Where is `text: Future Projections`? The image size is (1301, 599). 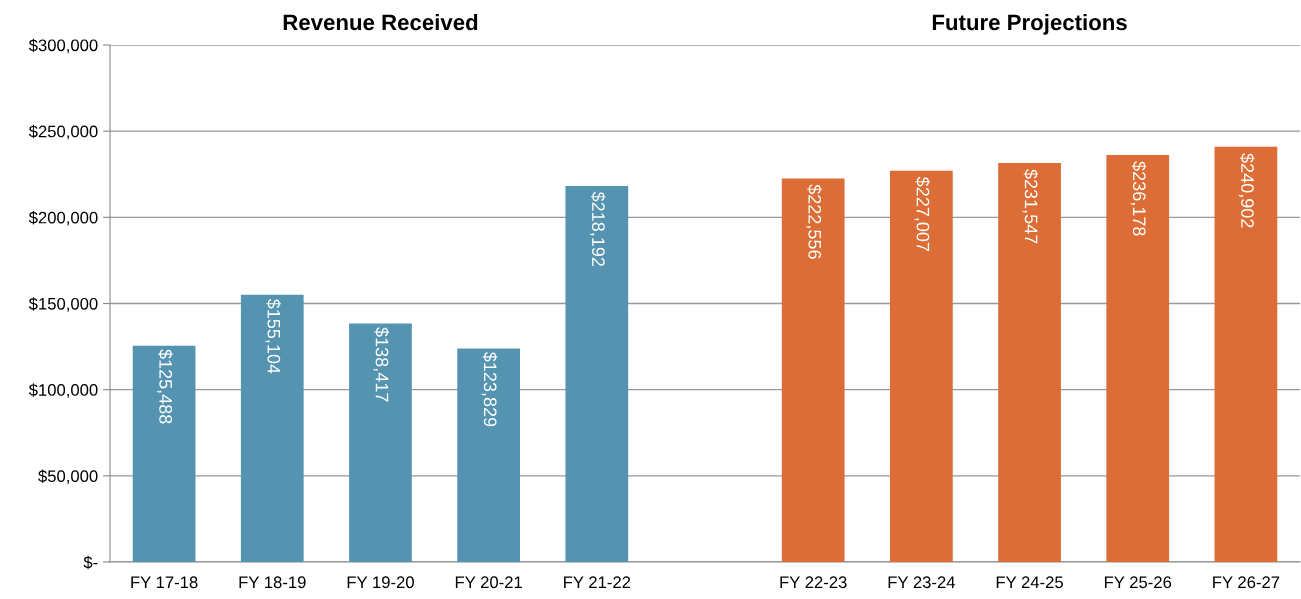
text: Future Projections is located at coordinates (1029, 24).